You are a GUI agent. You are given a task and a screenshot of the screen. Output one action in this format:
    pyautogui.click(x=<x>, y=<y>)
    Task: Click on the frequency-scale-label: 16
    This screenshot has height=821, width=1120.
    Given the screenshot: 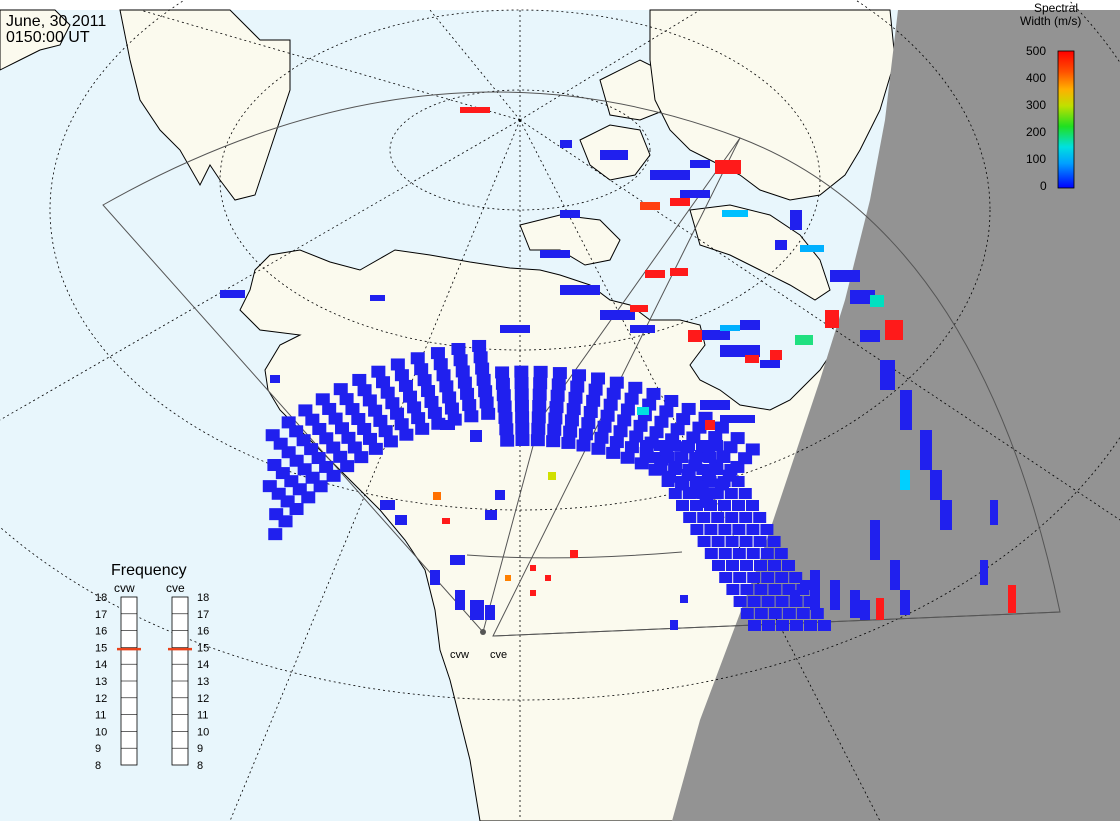 What is the action you would take?
    pyautogui.click(x=101, y=632)
    